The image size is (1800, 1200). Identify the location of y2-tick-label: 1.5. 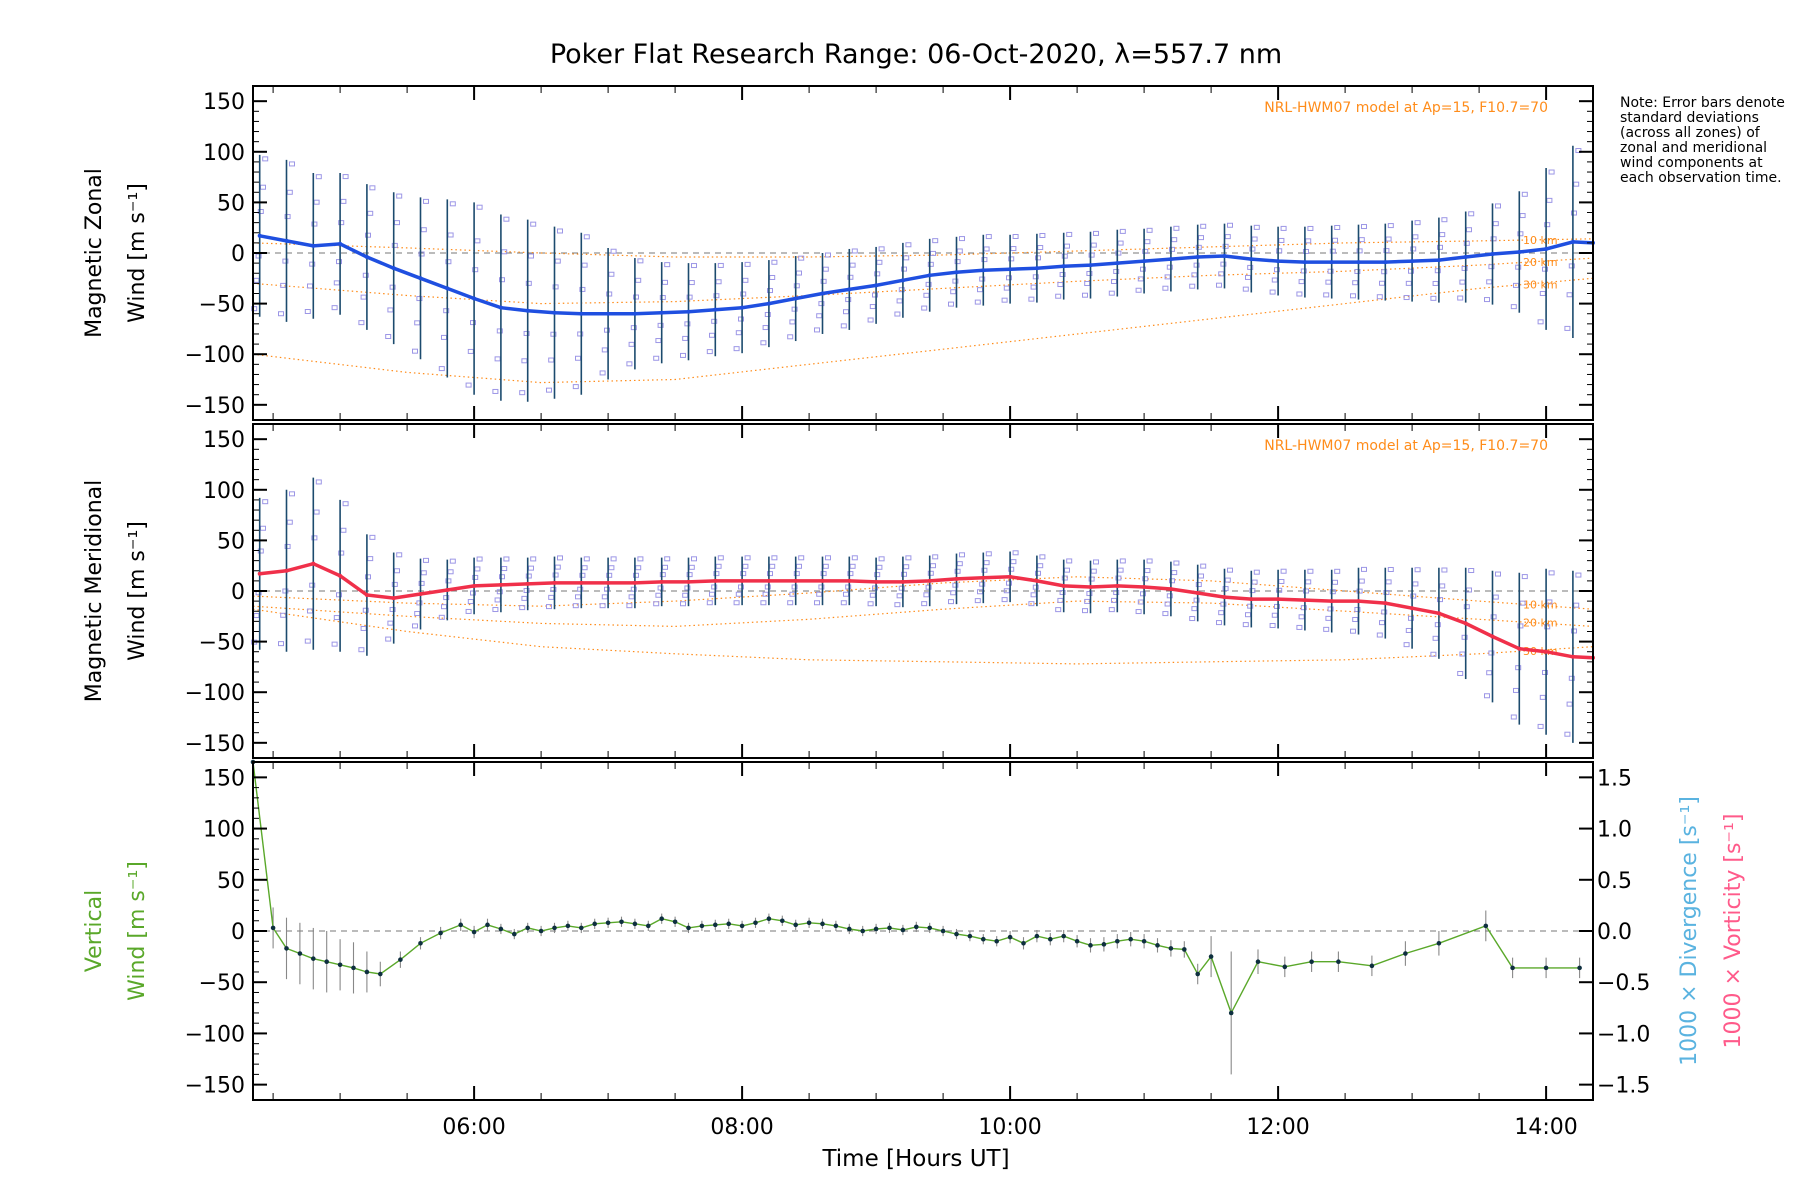
(1614, 778).